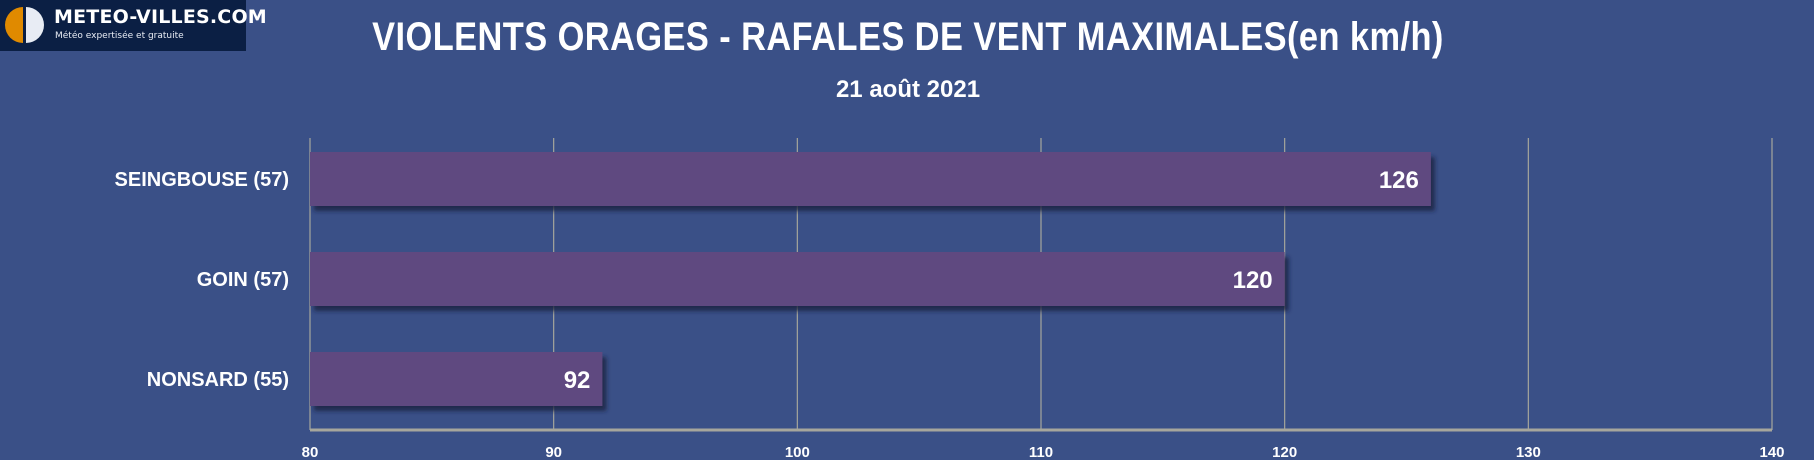  What do you see at coordinates (1399, 180) in the screenshot?
I see `data-label: 126` at bounding box center [1399, 180].